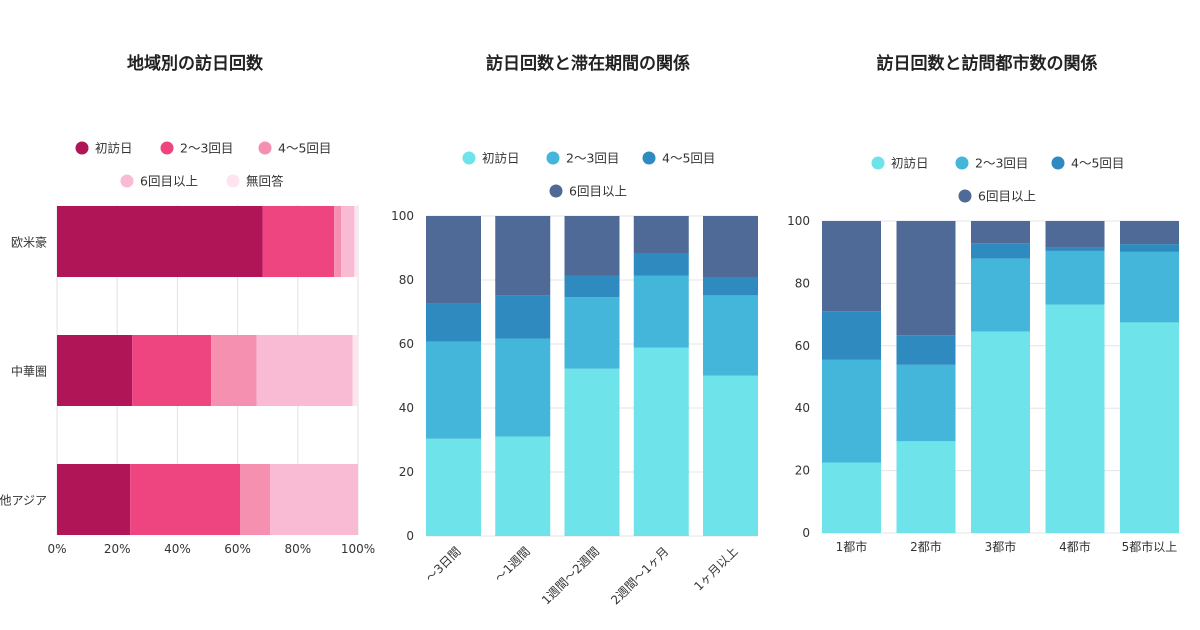  Describe the element at coordinates (1150, 546) in the screenshot. I see `category-label: 5都市以上` at that location.